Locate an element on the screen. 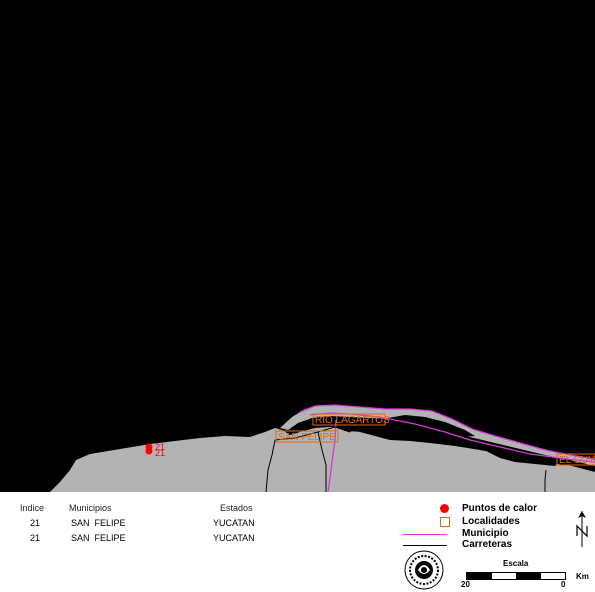 The height and width of the screenshot is (592, 595). municipio-boundary is located at coordinates (447, 432).